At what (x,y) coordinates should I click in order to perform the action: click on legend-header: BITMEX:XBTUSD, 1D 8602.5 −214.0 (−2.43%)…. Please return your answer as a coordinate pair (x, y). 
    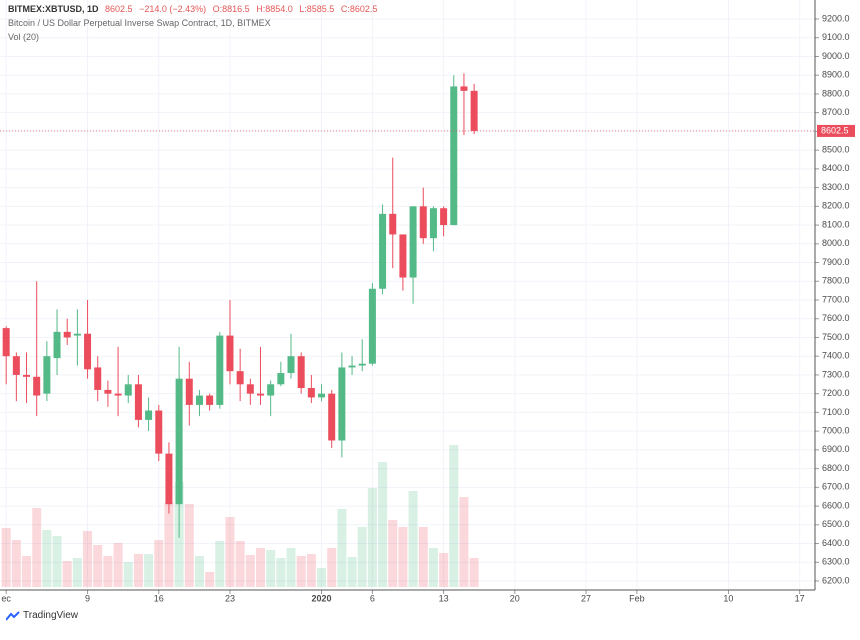
    Looking at the image, I should click on (194, 23).